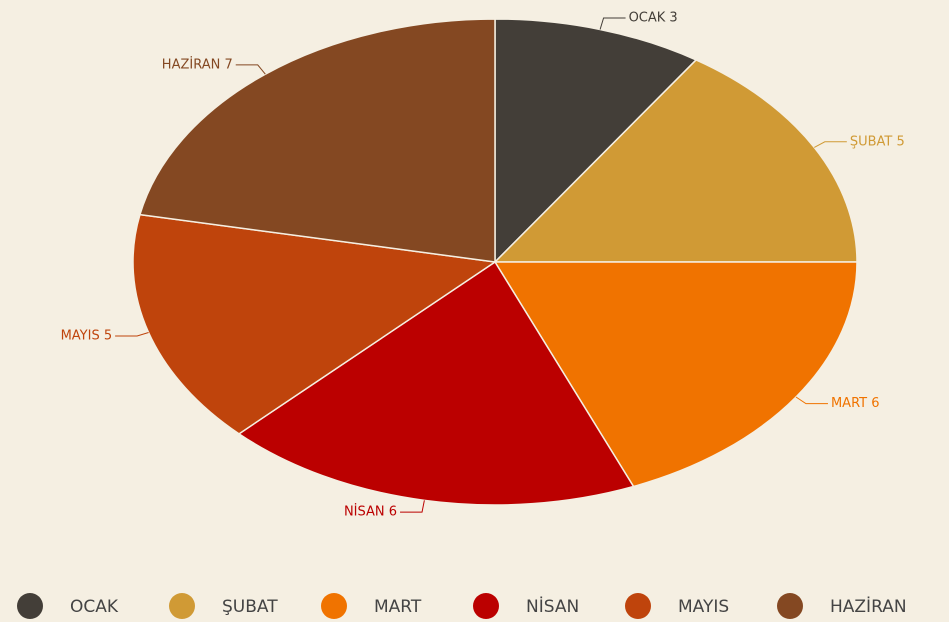  What do you see at coordinates (250, 607) in the screenshot?
I see `legend-label: ŞUBAT` at bounding box center [250, 607].